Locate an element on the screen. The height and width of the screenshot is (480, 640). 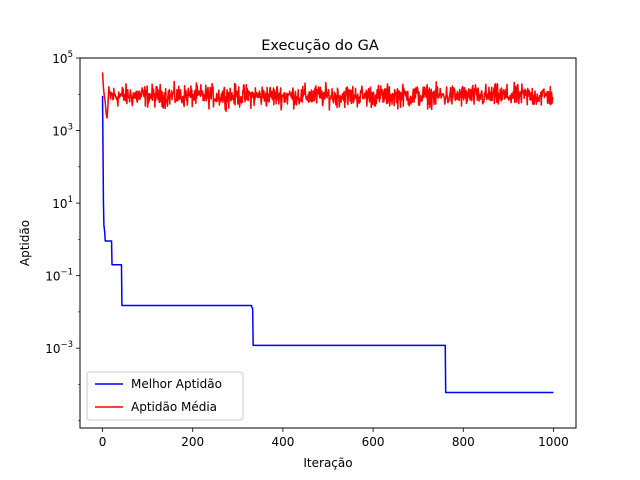
y-tick-label: 10⁻¹ is located at coordinates (59, 276).